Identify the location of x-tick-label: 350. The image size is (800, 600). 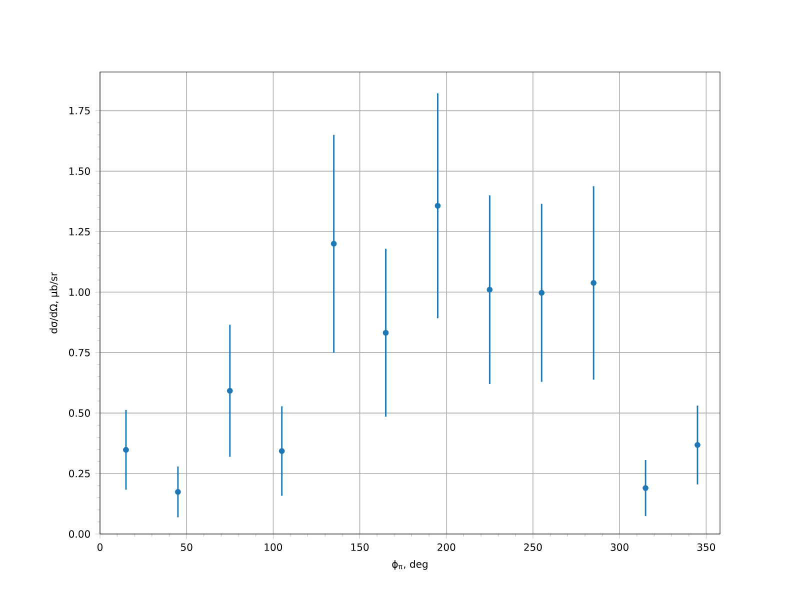
(706, 547).